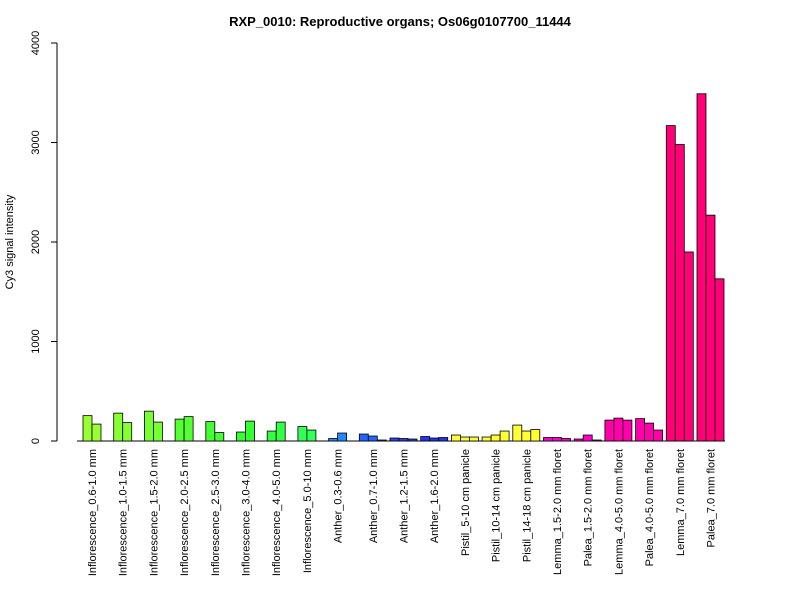  What do you see at coordinates (10, 241) in the screenshot?
I see `y-axis-label: Cy3 signal intensity` at bounding box center [10, 241].